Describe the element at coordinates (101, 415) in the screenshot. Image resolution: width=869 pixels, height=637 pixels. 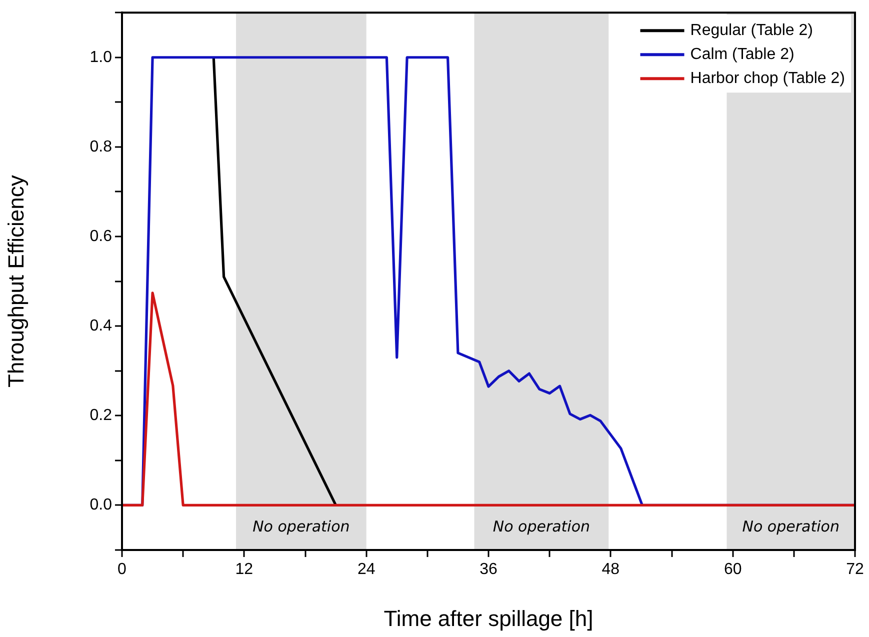
I see `y-tick-label: 0.2` at that location.